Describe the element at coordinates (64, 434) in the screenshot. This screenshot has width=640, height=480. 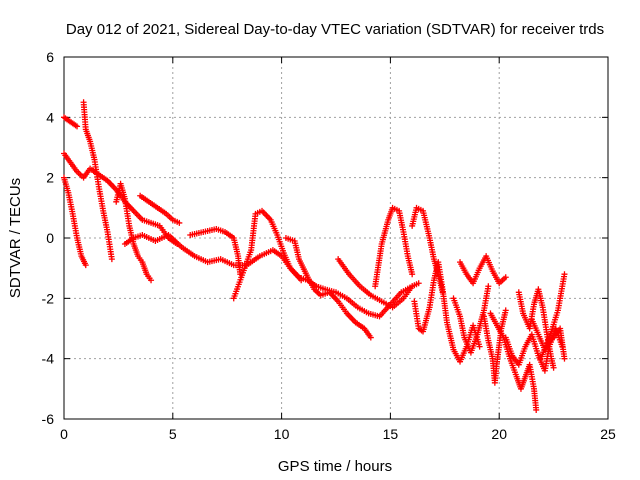
I see `x-tick-label: 0` at that location.